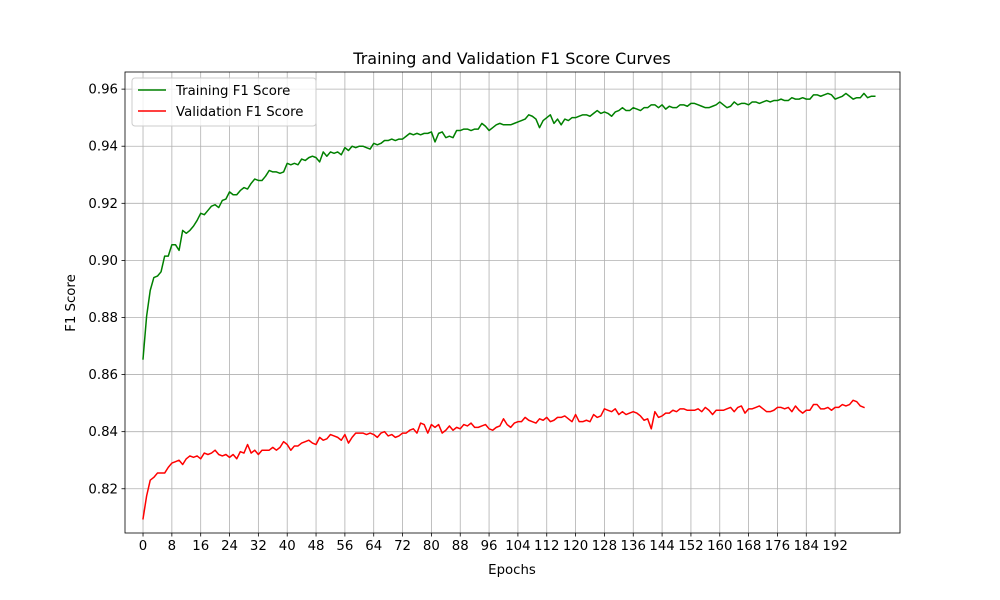 This screenshot has height=600, width=1000. What do you see at coordinates (517, 546) in the screenshot?
I see `x-tick-label: 104` at bounding box center [517, 546].